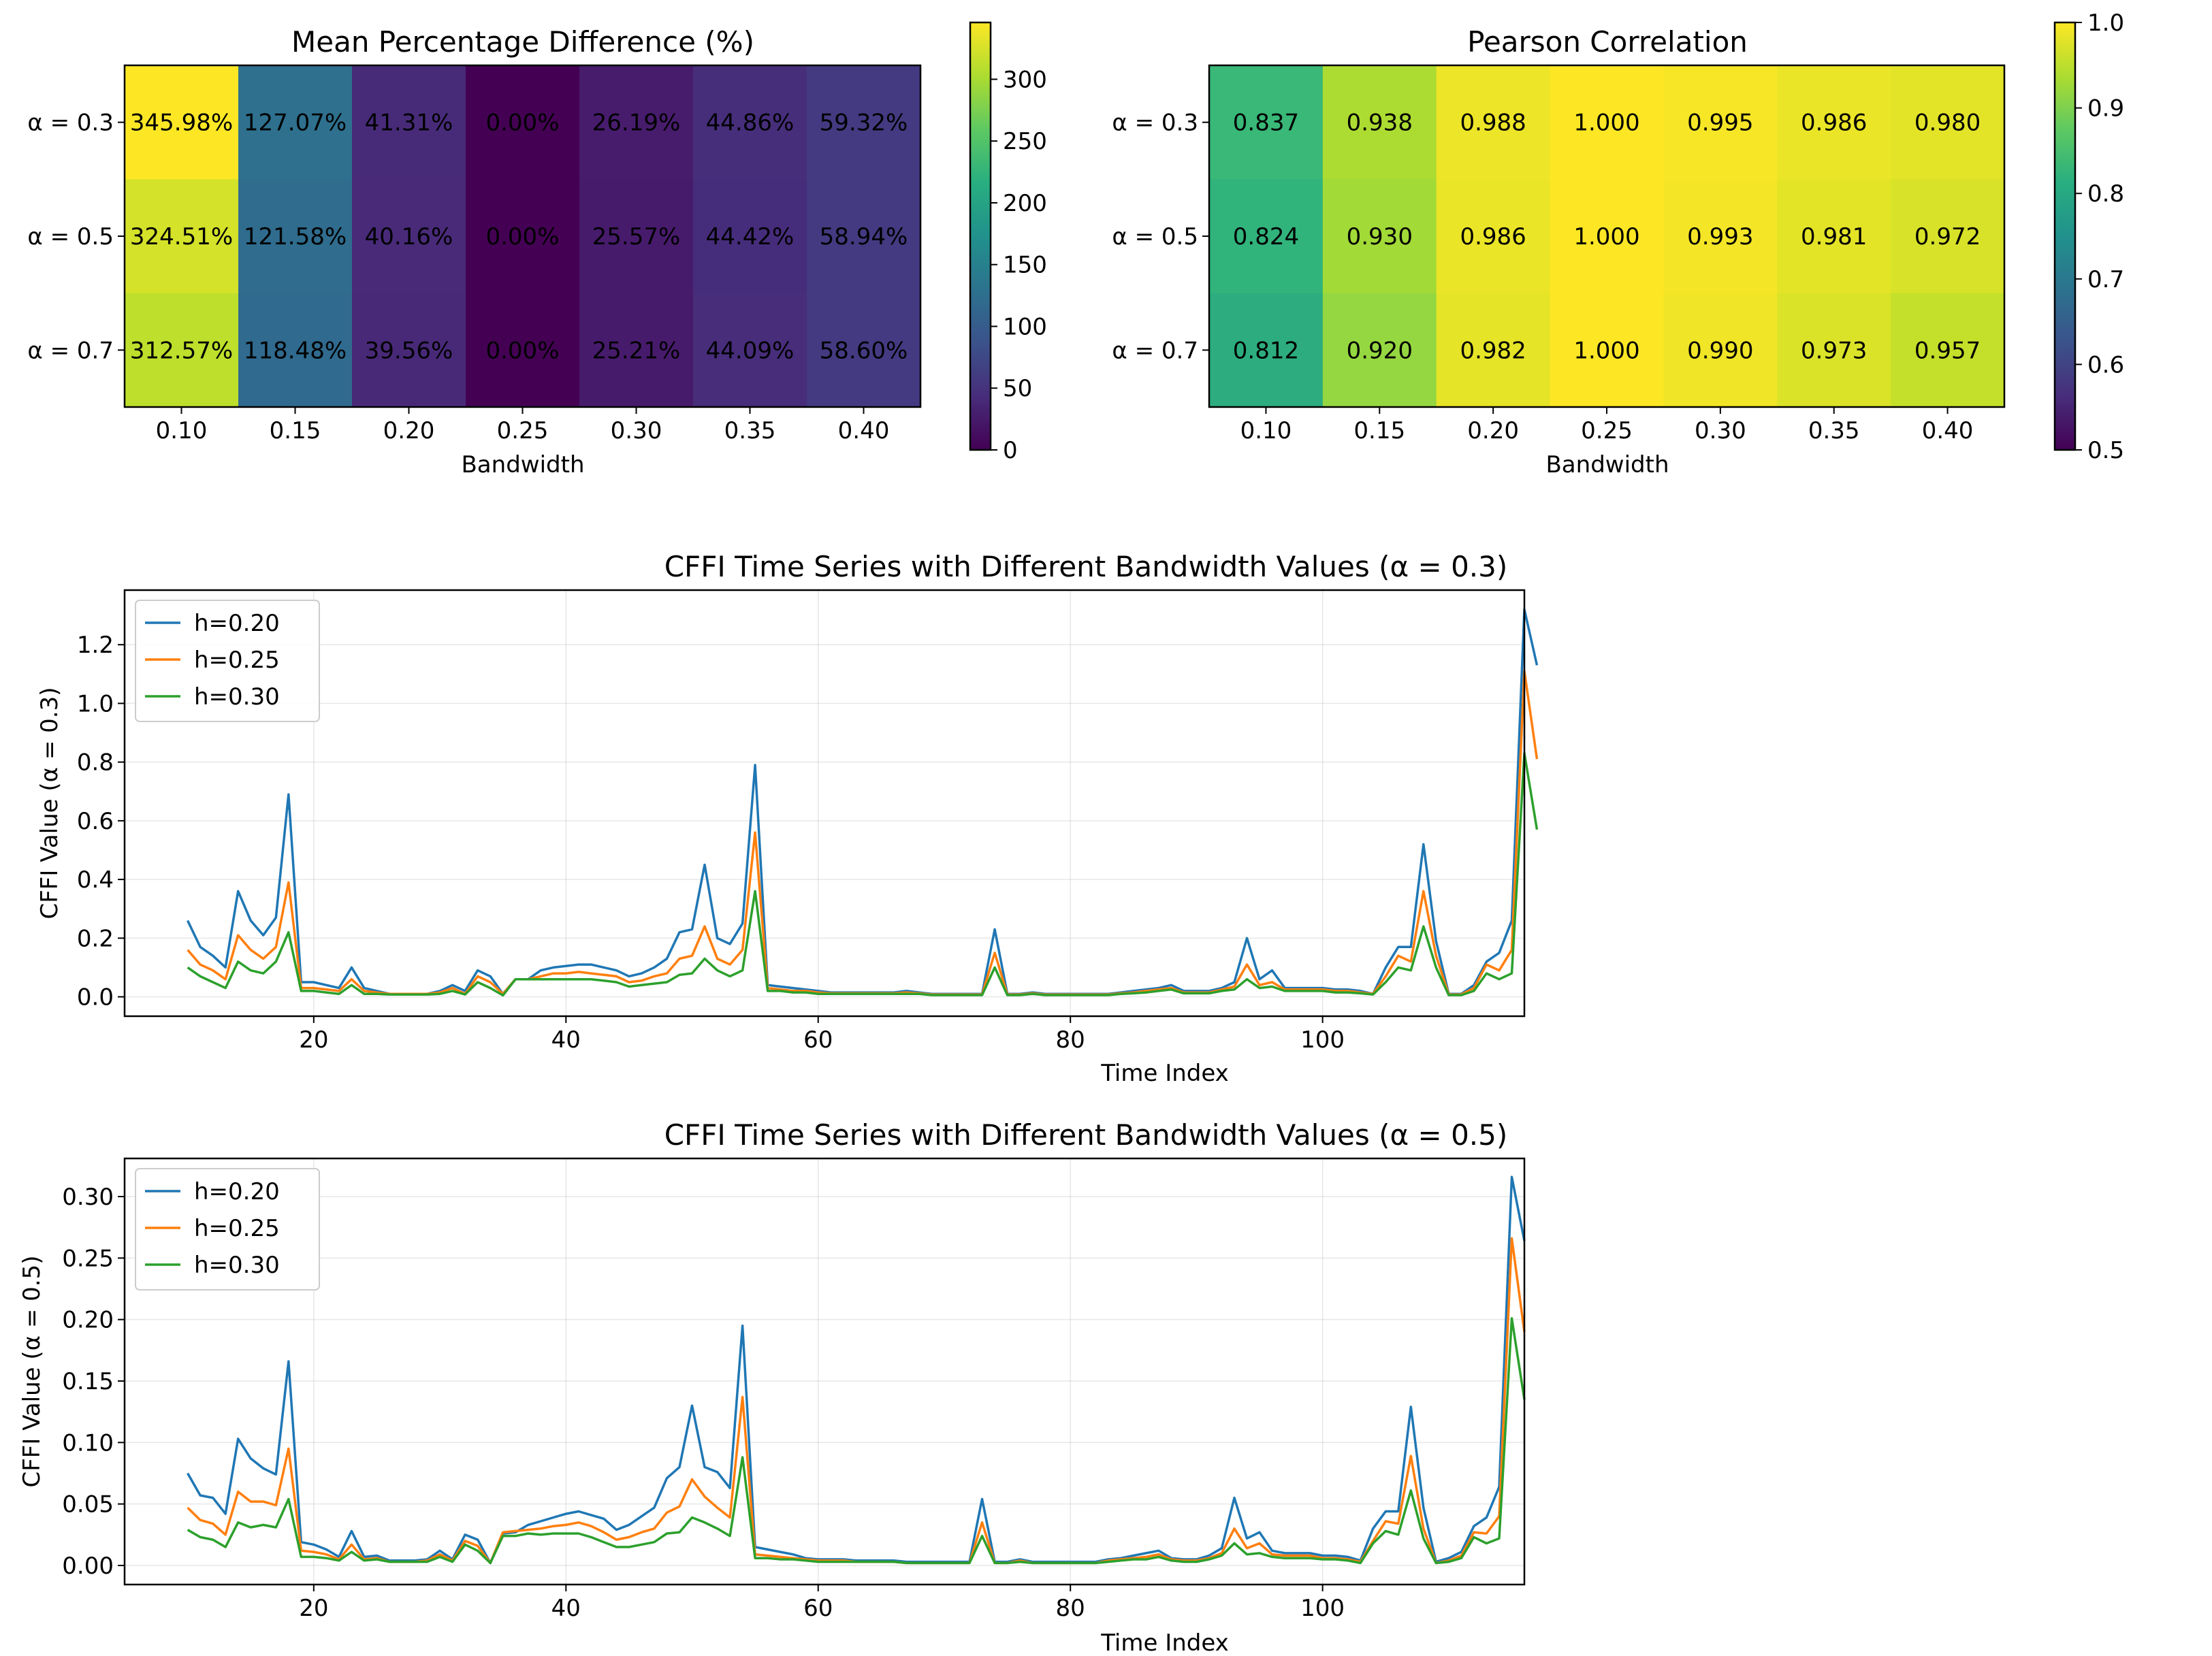  What do you see at coordinates (88, 1197) in the screenshot?
I see `y-tick-label: 0.30` at bounding box center [88, 1197].